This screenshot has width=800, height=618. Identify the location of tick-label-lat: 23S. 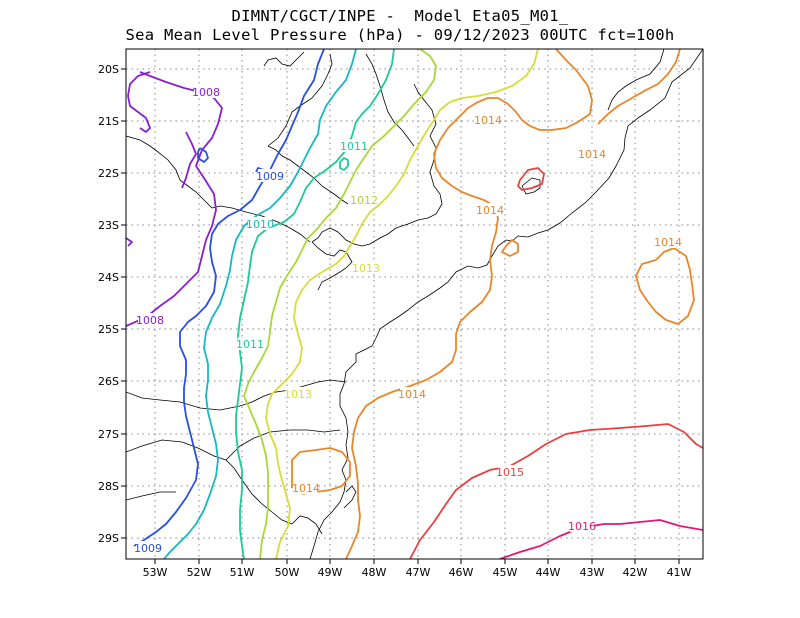
(108, 225).